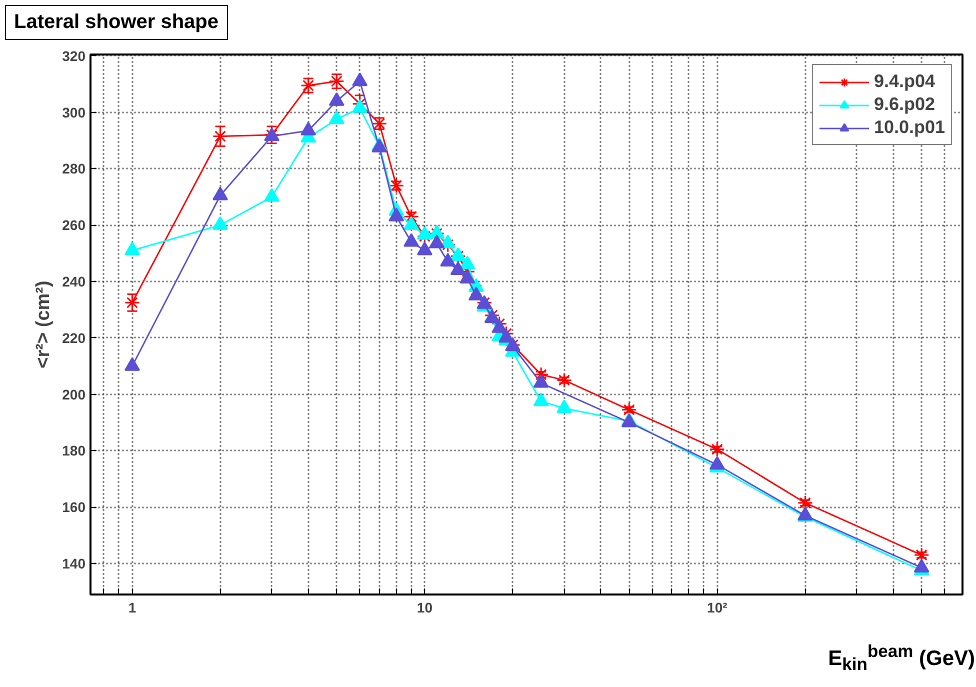 The height and width of the screenshot is (687, 976). What do you see at coordinates (74, 225) in the screenshot?
I see `y-tick-label: 260` at bounding box center [74, 225].